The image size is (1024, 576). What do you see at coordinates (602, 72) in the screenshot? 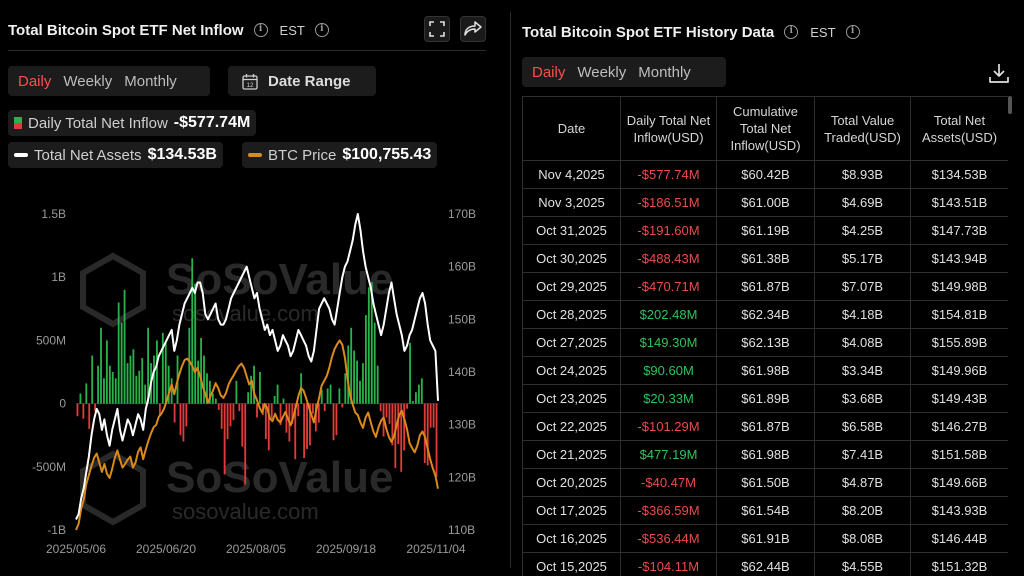
I see `history-tab-weekly: Weekly` at bounding box center [602, 72].